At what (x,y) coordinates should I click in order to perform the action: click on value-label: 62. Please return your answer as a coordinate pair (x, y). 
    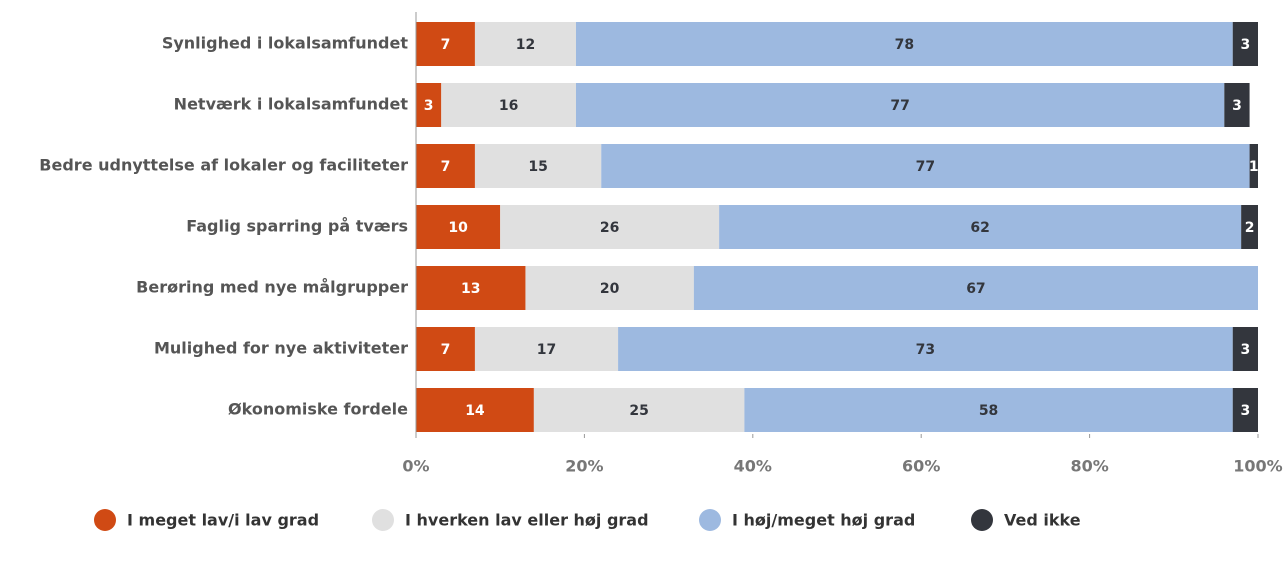
    Looking at the image, I should click on (979, 228).